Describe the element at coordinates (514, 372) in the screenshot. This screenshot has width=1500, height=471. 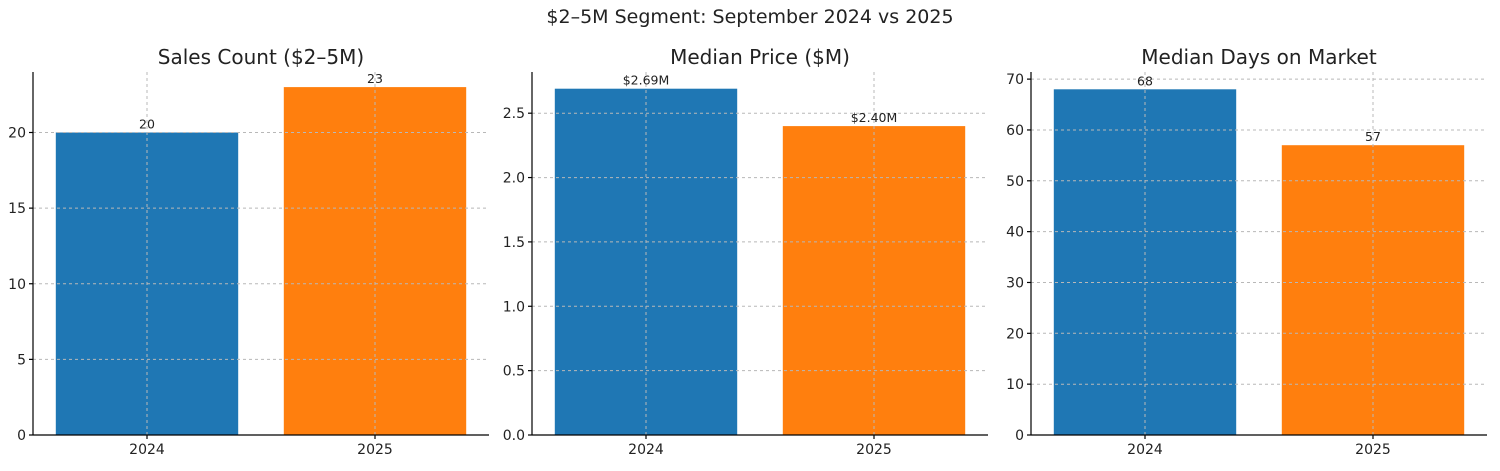
I see `y-tick-label: 0.5` at that location.